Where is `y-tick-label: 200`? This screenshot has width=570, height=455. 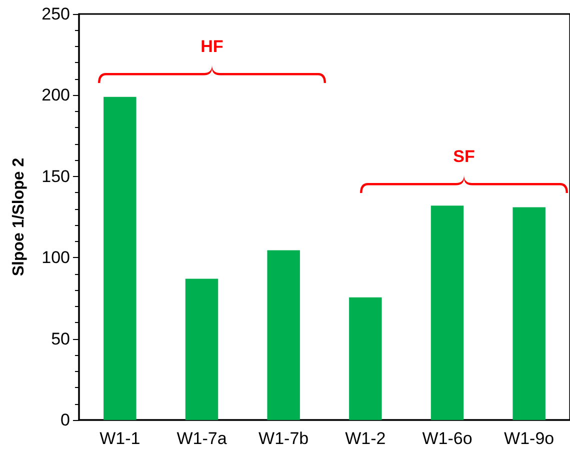 y-tick-label: 200 is located at coordinates (56, 95).